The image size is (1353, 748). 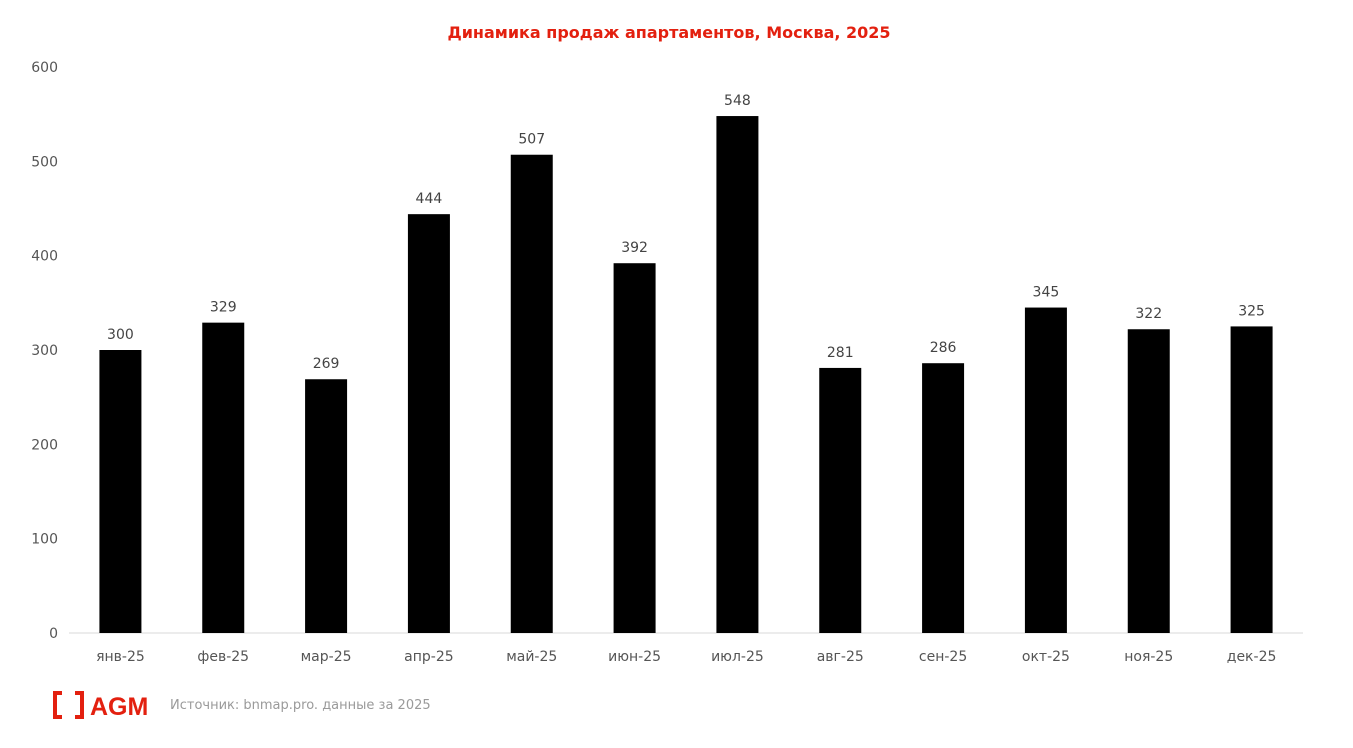 What do you see at coordinates (1252, 657) in the screenshot?
I see `x-tick-label: дек-25` at bounding box center [1252, 657].